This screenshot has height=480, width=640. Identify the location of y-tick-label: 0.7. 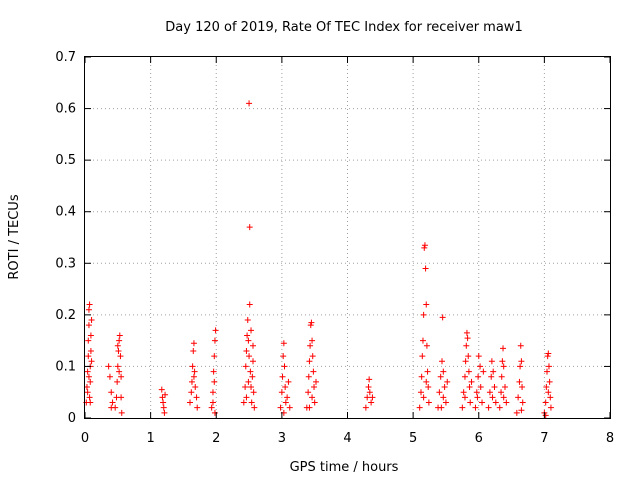
(65, 57).